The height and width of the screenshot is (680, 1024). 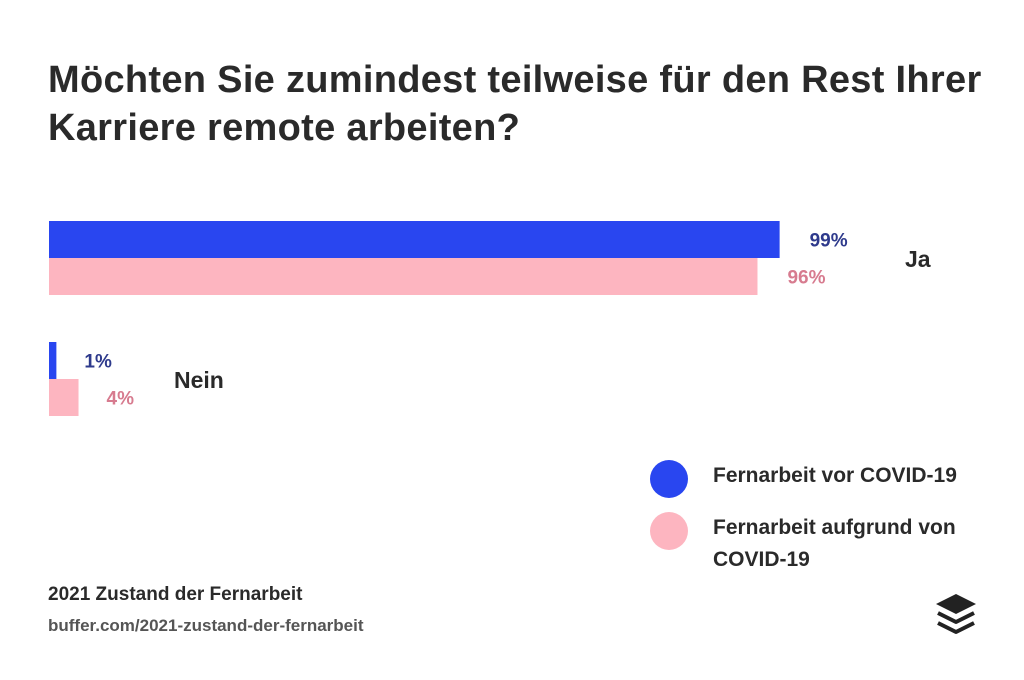 What do you see at coordinates (121, 399) in the screenshot?
I see `data-label-nein-series-1: 4%` at bounding box center [121, 399].